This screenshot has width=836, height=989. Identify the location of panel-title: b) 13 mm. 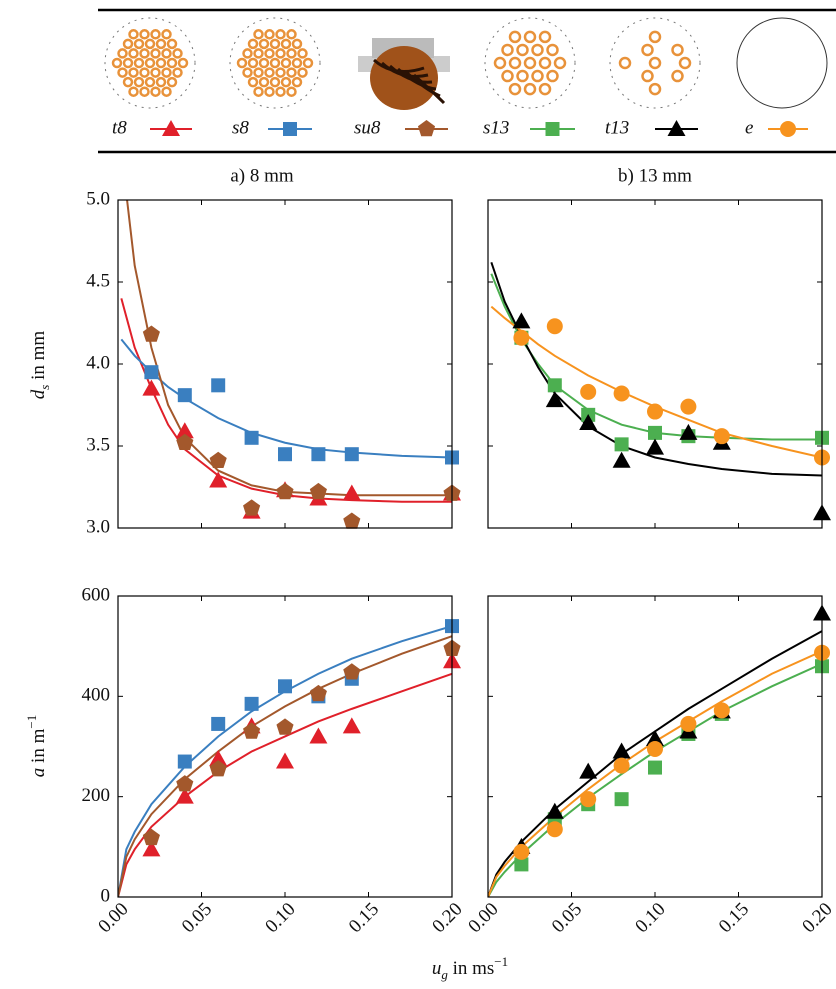
(655, 175).